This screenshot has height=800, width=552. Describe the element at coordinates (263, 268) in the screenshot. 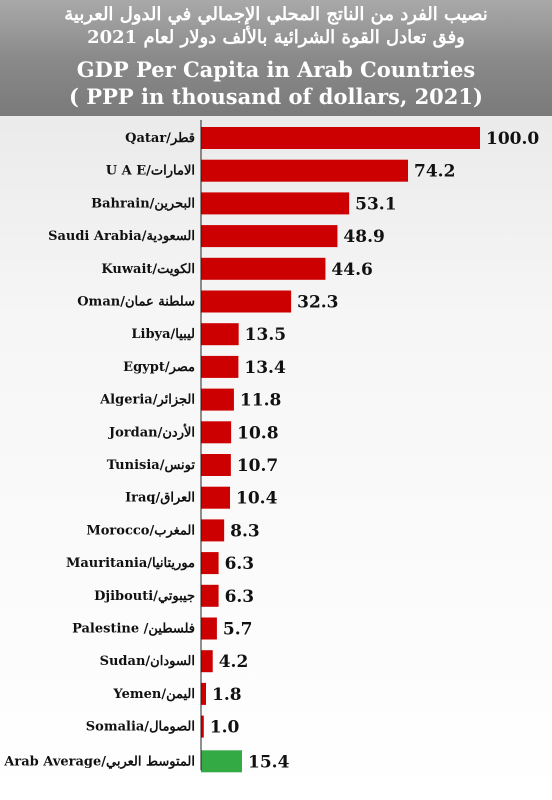

I see `bar-kuwait` at that location.